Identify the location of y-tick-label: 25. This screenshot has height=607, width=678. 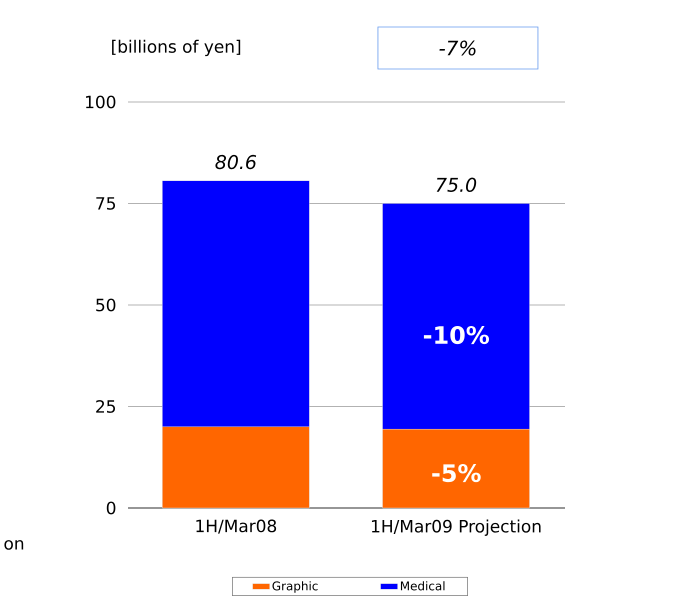
(106, 406).